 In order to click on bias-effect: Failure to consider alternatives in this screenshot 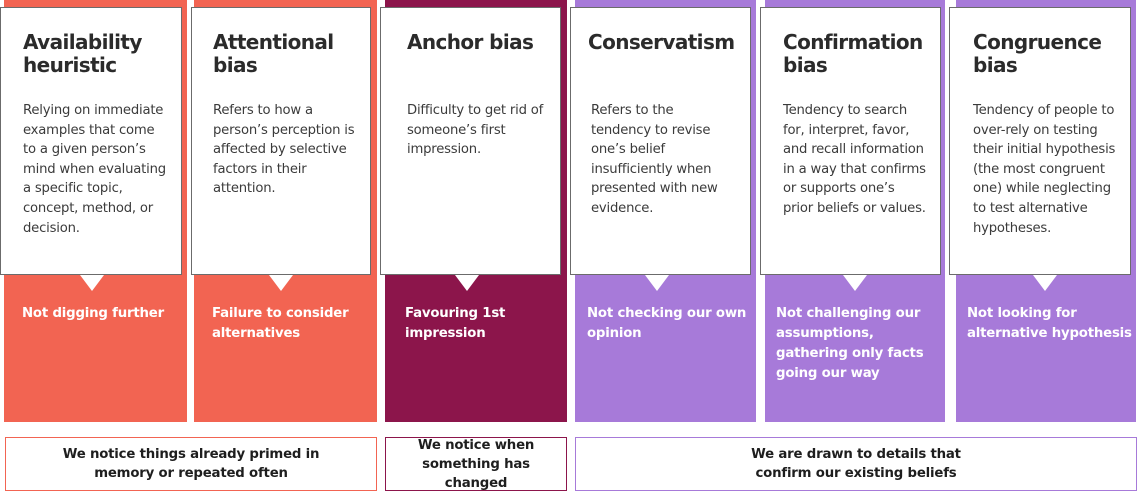, I will do `click(280, 323)`.